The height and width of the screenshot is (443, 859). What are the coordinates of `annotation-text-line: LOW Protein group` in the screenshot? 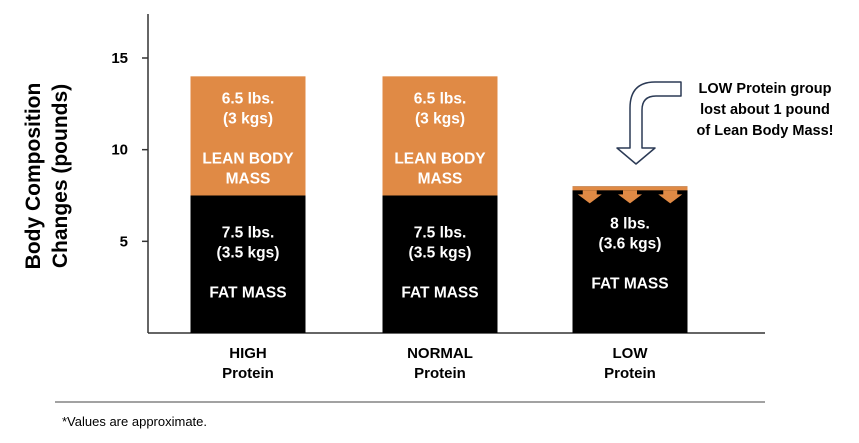 It's located at (765, 89).